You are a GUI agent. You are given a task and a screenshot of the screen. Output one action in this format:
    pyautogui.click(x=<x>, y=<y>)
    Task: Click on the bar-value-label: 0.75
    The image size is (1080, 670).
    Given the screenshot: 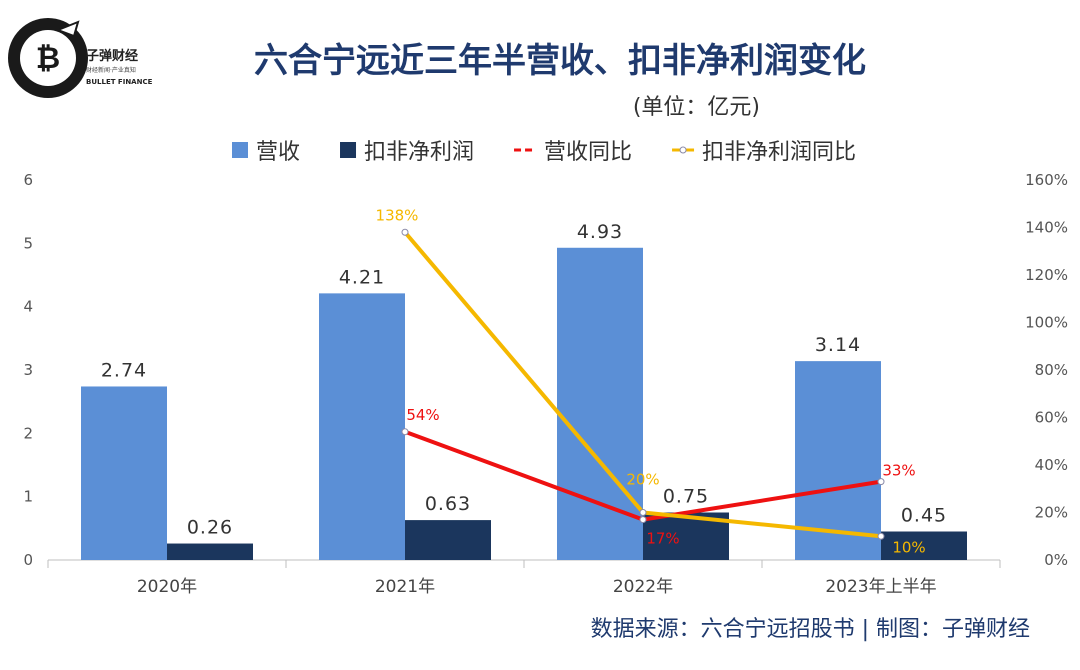 What is the action you would take?
    pyautogui.click(x=686, y=497)
    